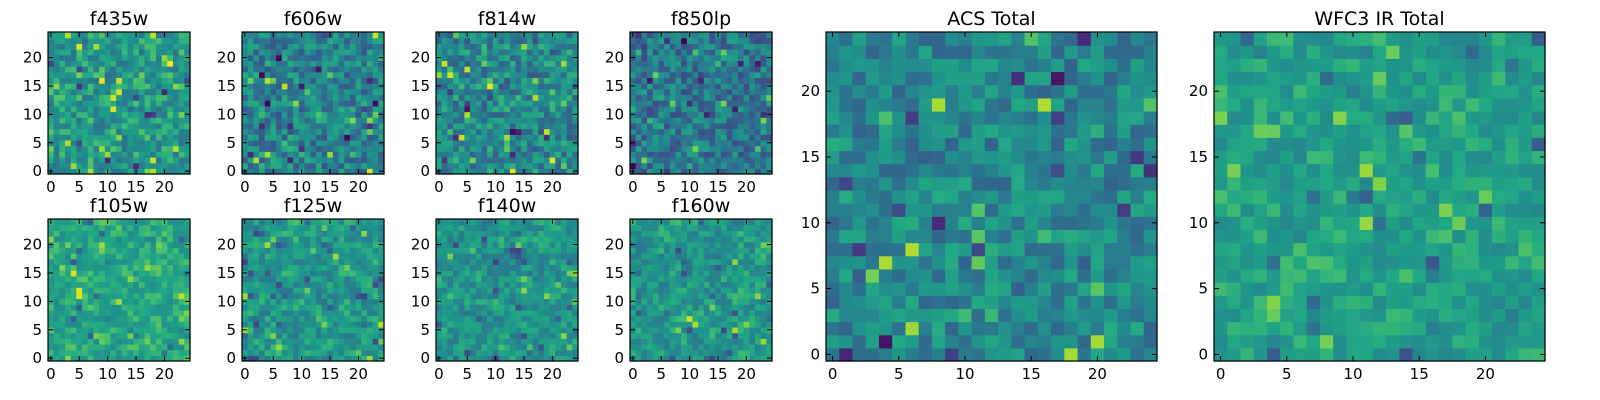 The height and width of the screenshot is (400, 1600). I want to click on y-tick-label: 10, so click(614, 114).